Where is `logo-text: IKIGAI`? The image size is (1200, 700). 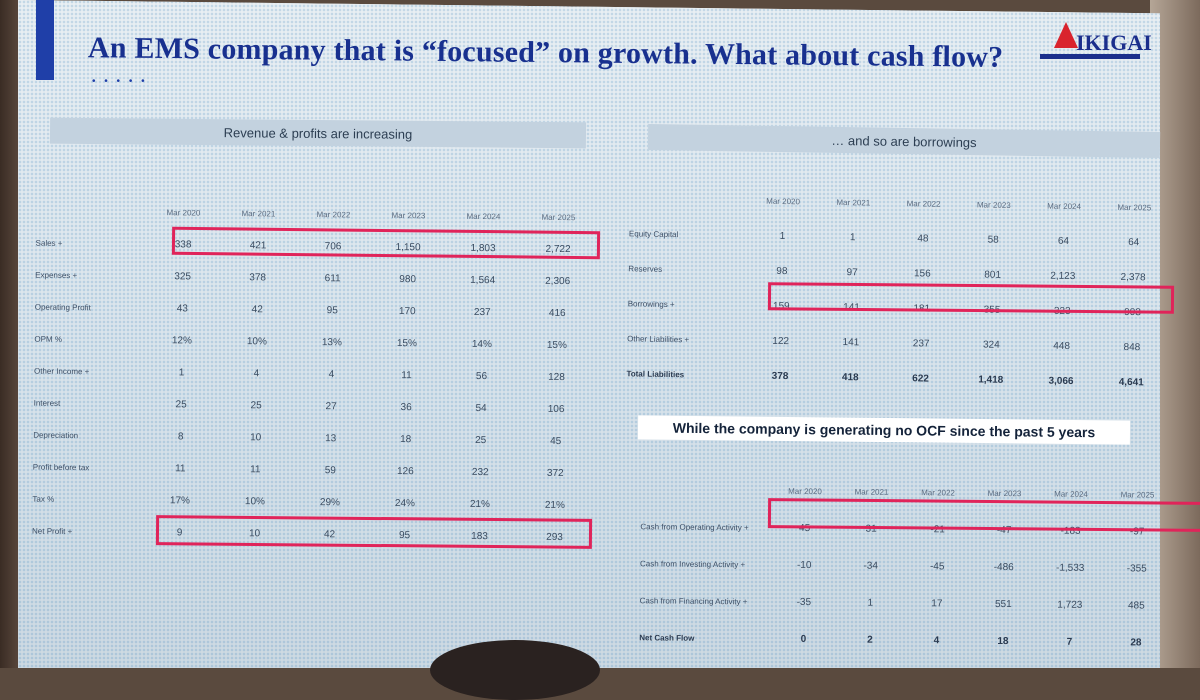
logo-text: IKIGAI is located at coordinates (1114, 42).